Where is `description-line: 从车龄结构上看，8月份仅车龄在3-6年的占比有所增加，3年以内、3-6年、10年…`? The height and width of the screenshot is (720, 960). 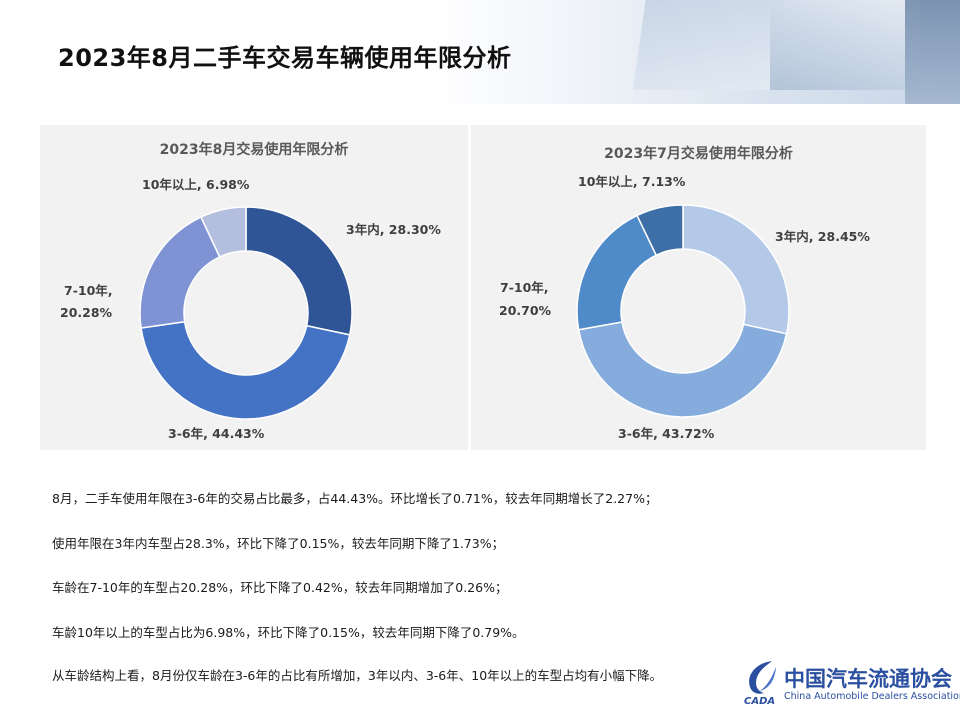 description-line: 从车龄结构上看，8月份仅车龄在3-6年的占比有所增加，3年以内、3-6年、10年… is located at coordinates (357, 675).